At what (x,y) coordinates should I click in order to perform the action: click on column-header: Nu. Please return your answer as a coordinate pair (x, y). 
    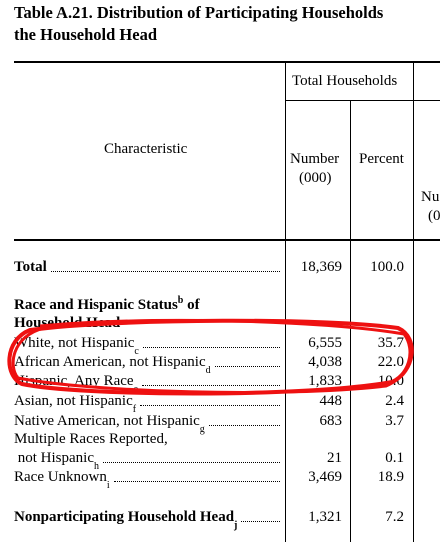
    Looking at the image, I should click on (430, 197).